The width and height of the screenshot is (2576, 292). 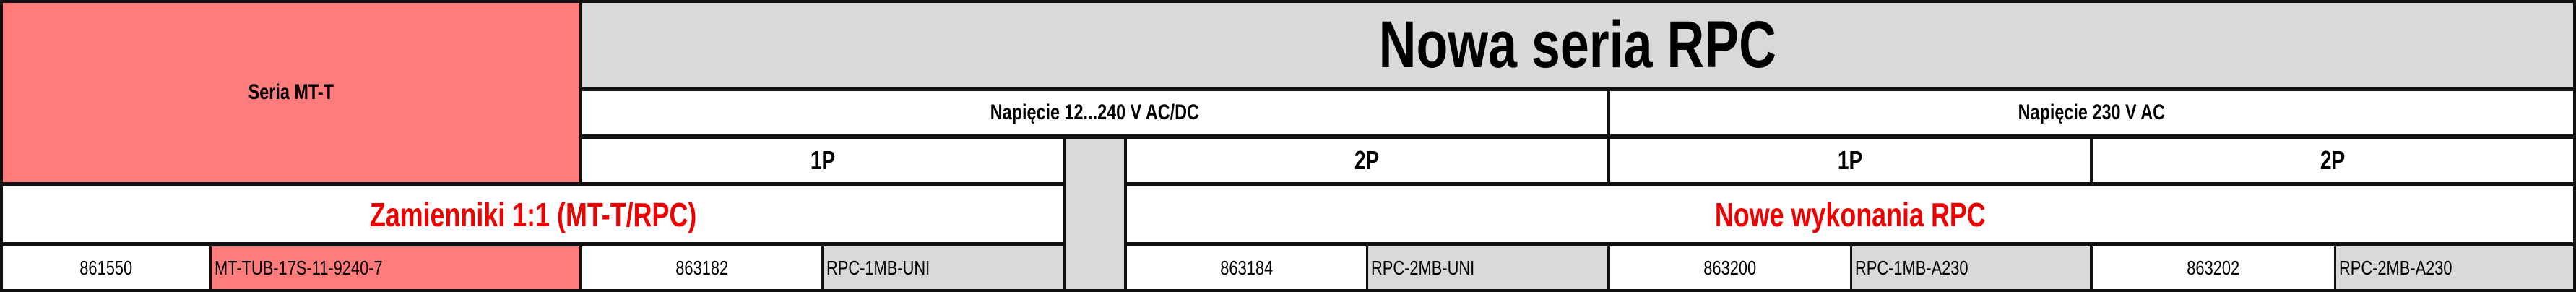 I want to click on code-cell: 863200, so click(x=1730, y=267).